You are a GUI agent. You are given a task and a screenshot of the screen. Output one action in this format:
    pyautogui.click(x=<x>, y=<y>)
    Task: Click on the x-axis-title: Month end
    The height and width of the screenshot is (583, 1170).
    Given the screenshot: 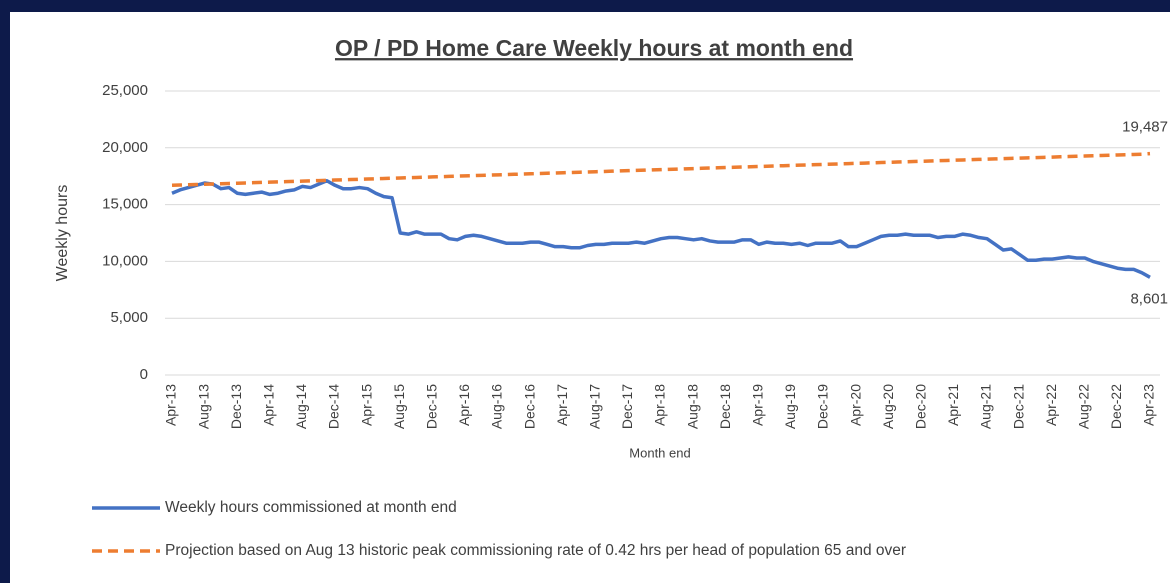 What is the action you would take?
    pyautogui.click(x=659, y=452)
    